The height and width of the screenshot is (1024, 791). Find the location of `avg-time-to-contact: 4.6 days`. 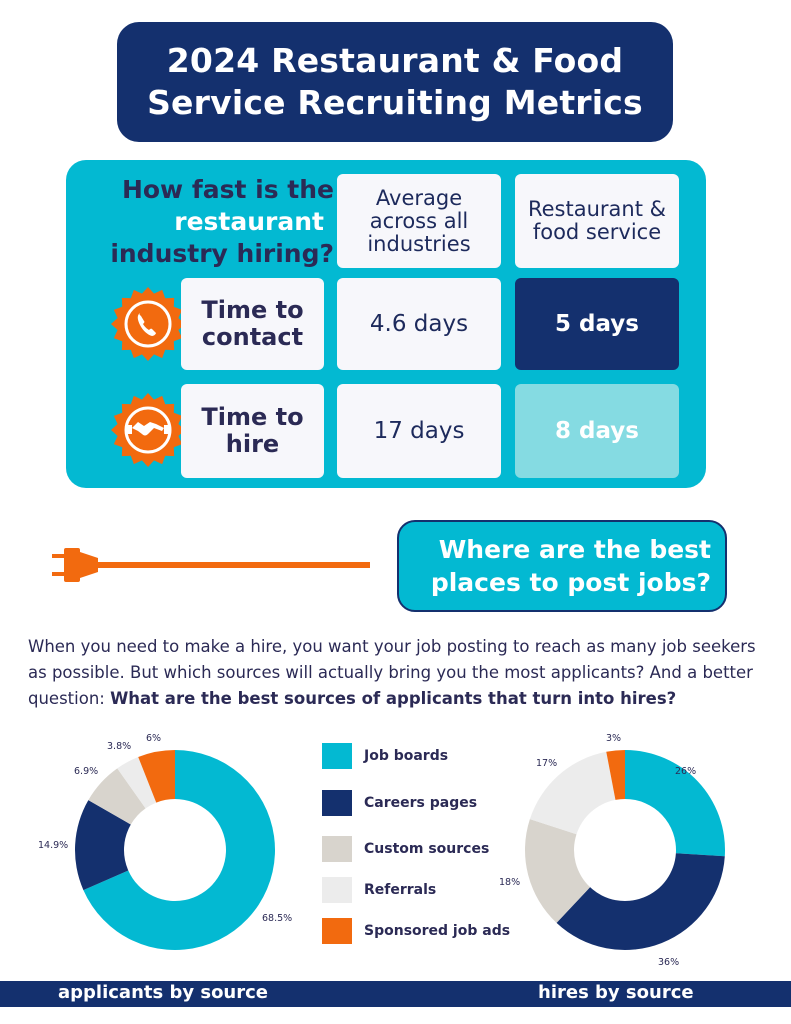

avg-time-to-contact: 4.6 days is located at coordinates (419, 324).